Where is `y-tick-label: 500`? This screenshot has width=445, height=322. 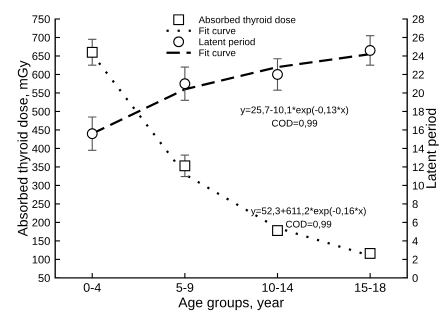 y-tick-label: 500 is located at coordinates (41, 112).